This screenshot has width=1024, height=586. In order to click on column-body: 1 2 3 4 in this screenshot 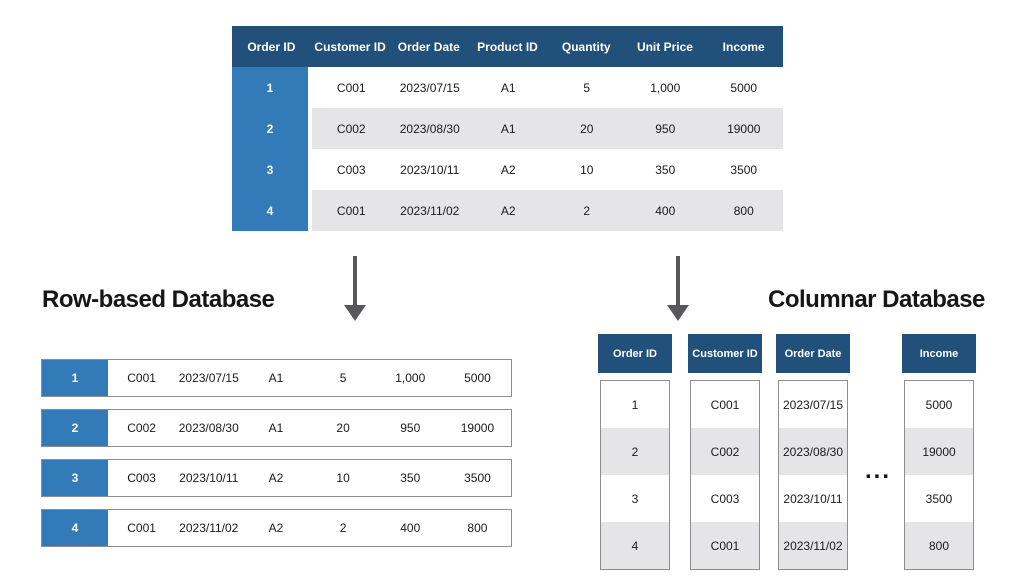, I will do `click(635, 475)`.